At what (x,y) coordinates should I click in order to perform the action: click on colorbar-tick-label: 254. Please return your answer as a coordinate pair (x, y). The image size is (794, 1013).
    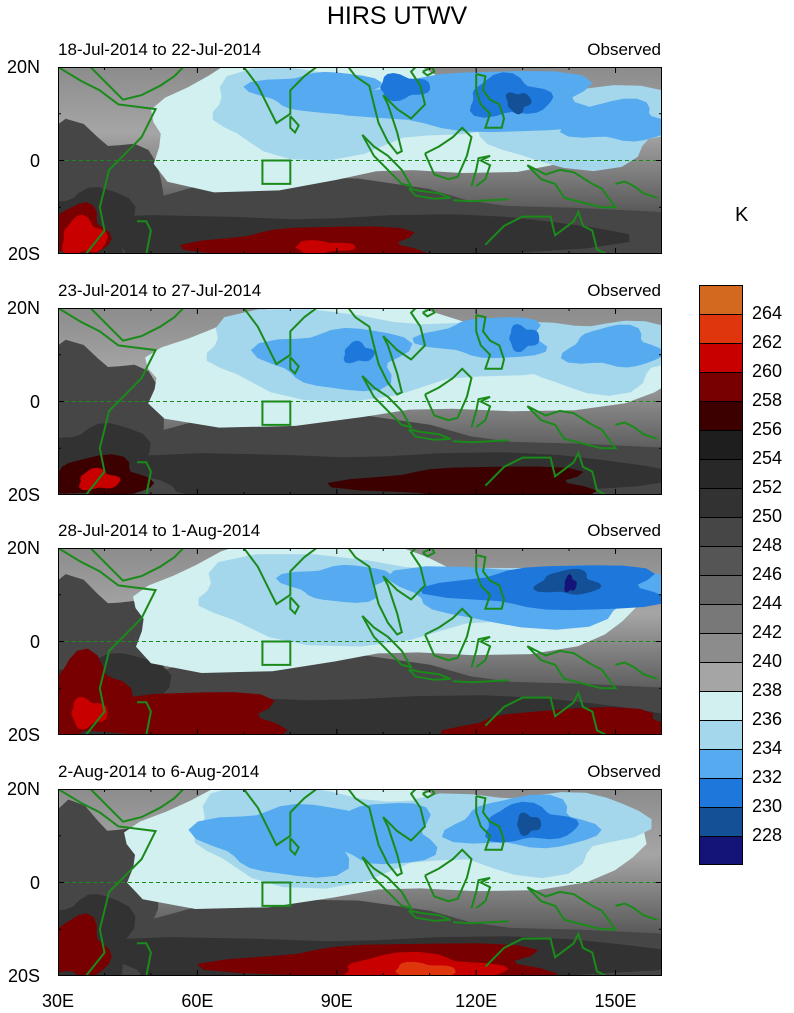
    Looking at the image, I should click on (767, 458).